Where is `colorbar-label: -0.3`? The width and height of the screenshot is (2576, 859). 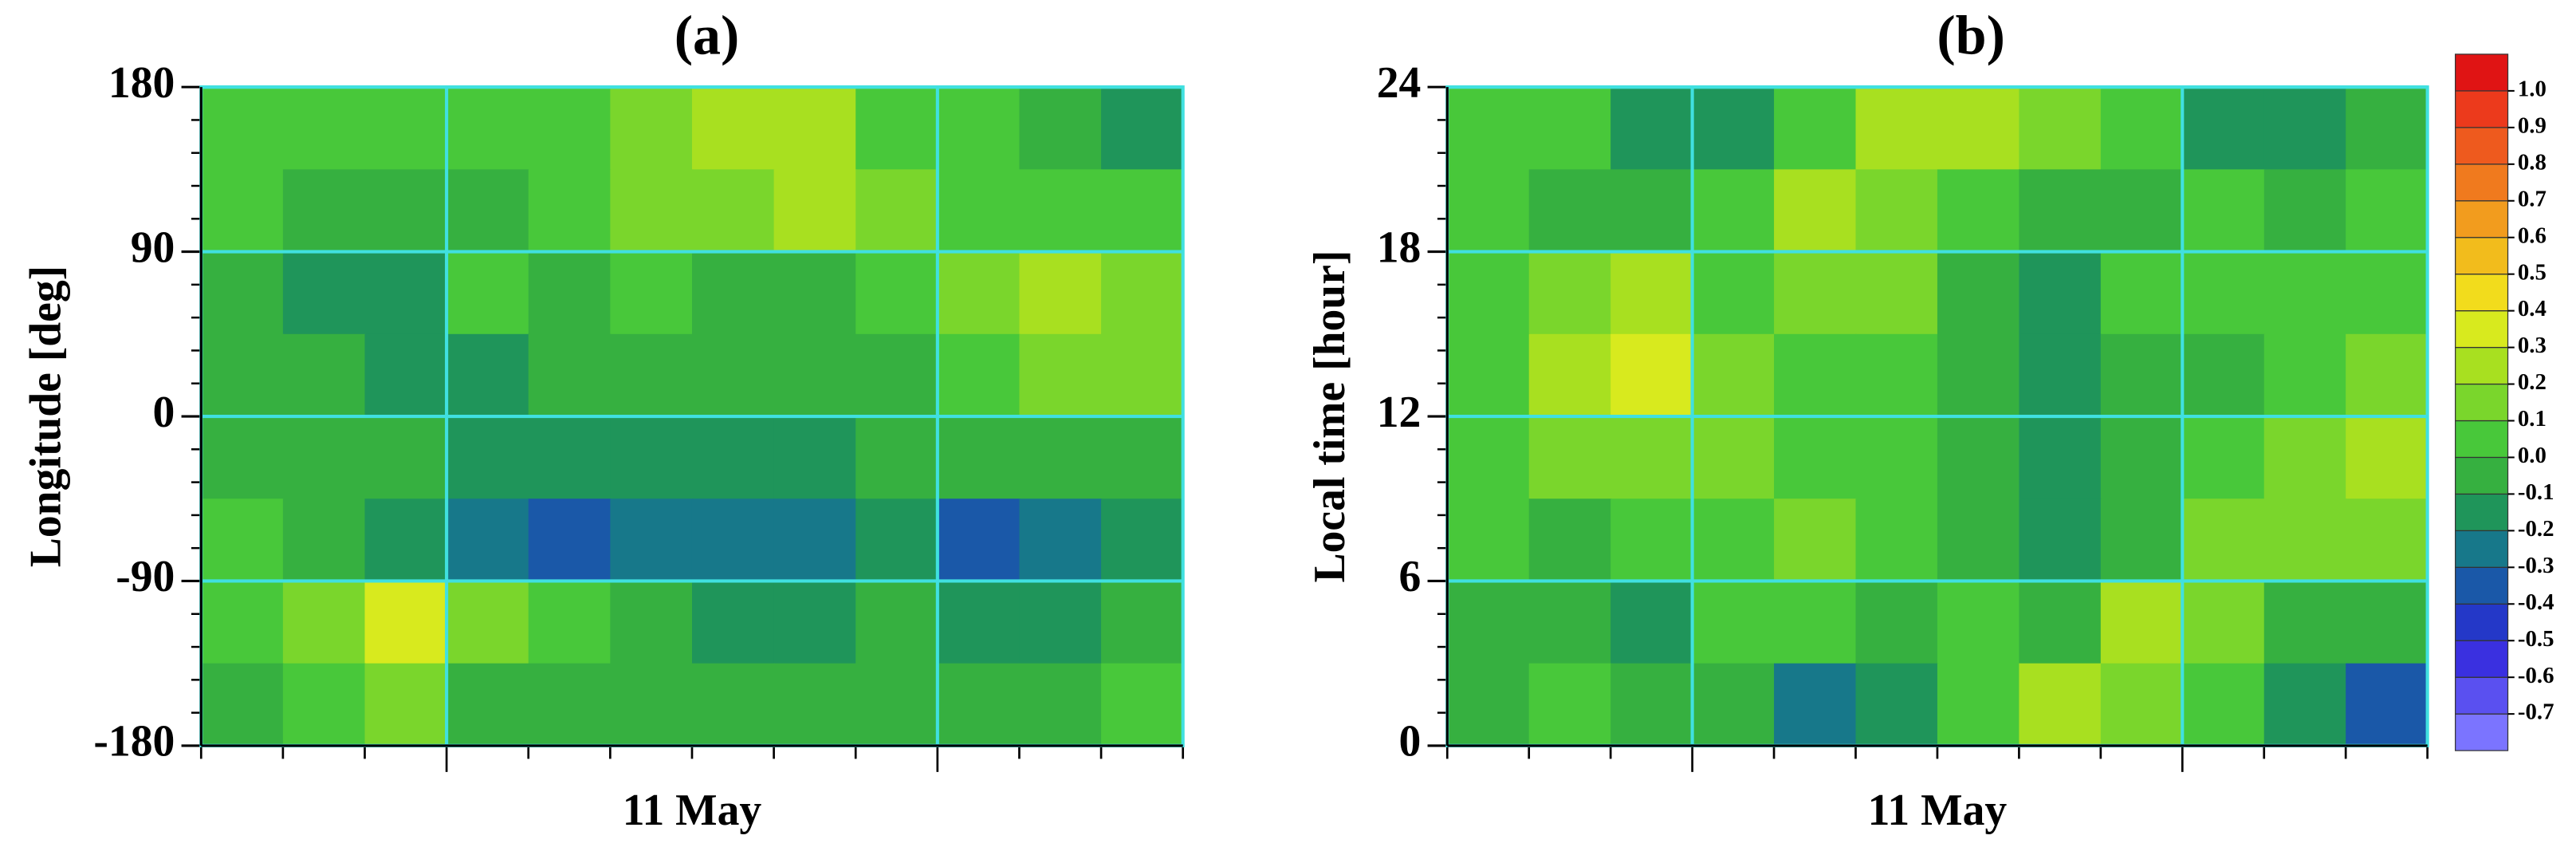
colorbar-label: -0.3 is located at coordinates (2536, 565).